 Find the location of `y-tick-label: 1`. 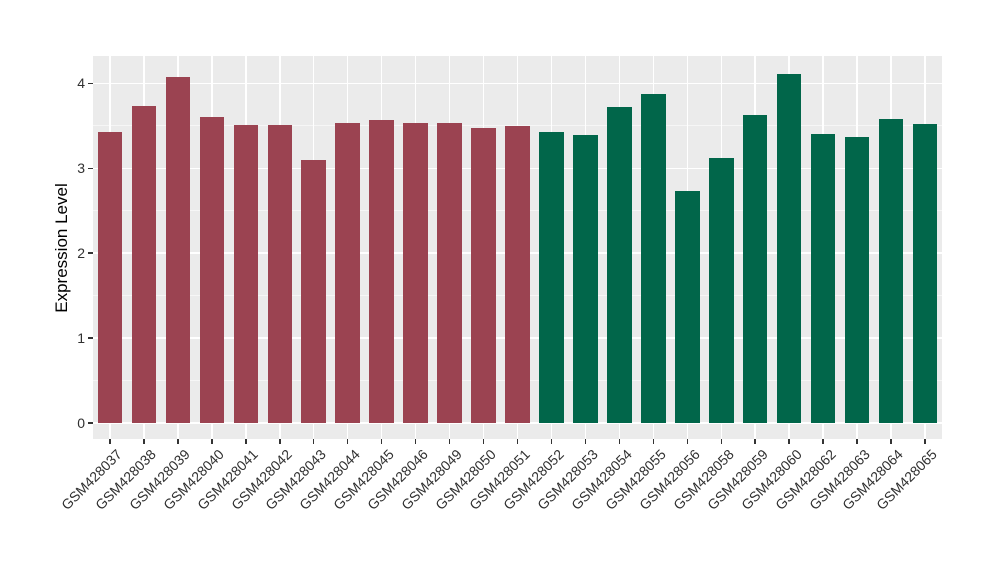

y-tick-label: 1 is located at coordinates (81, 338).